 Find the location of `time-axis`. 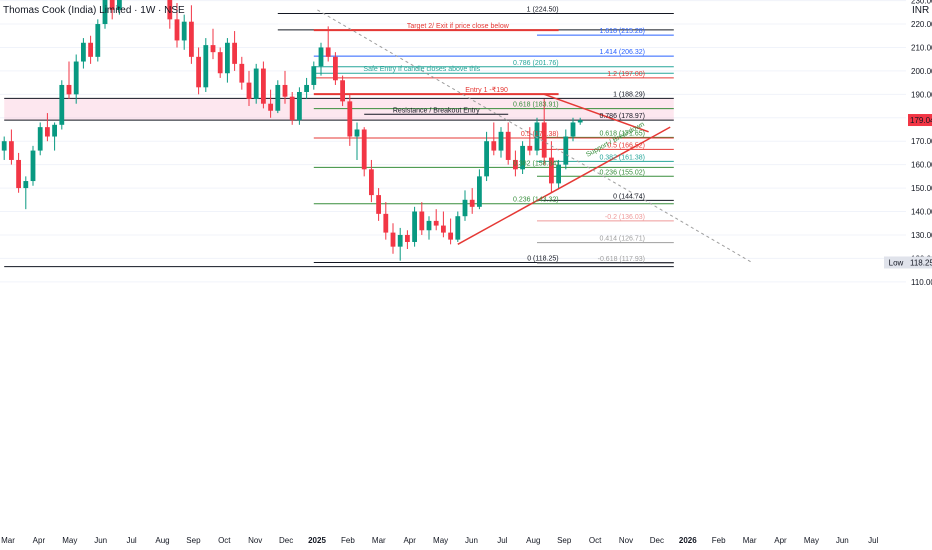

time-axis is located at coordinates (466, 537).